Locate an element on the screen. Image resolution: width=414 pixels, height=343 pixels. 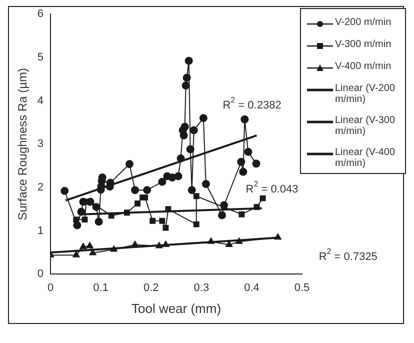
x-tick-label: 0.5 is located at coordinates (302, 288).